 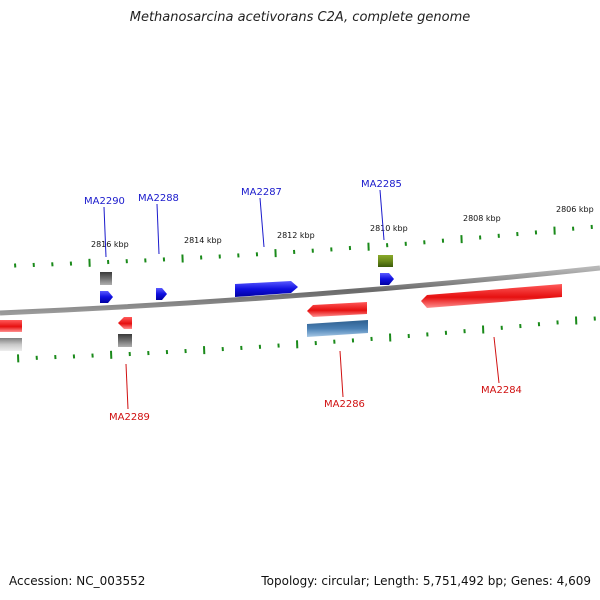 I want to click on gene-ma2285-feature, so click(x=385, y=261).